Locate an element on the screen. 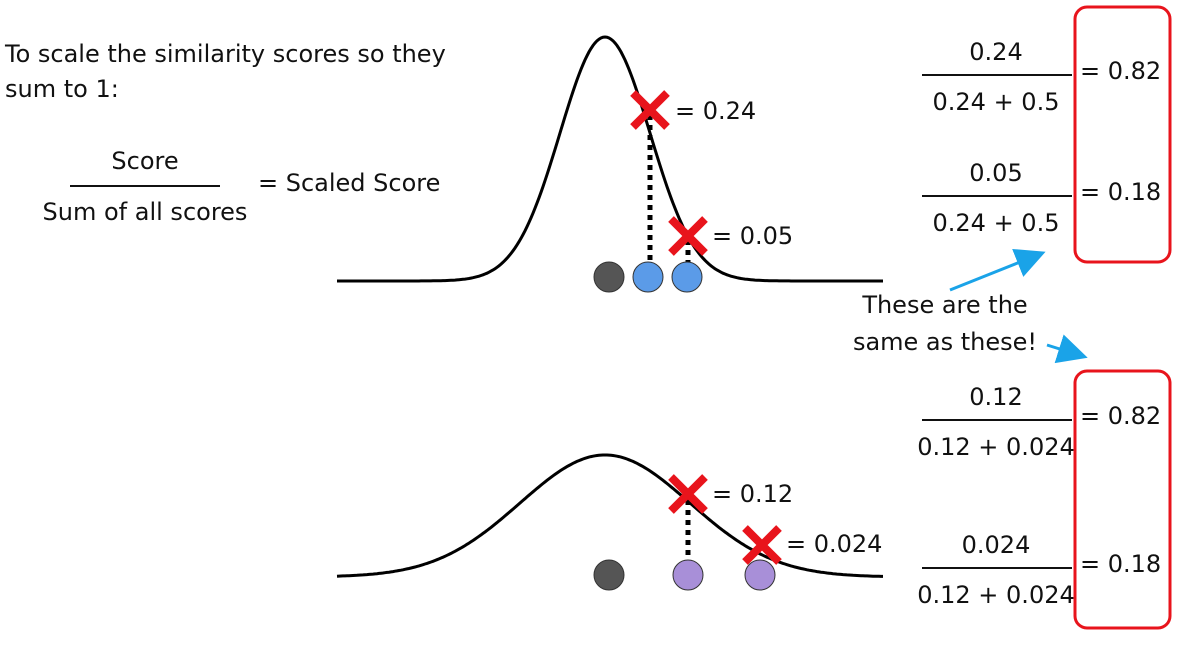  intro-line: To scale the similarity scores so they is located at coordinates (225, 54).